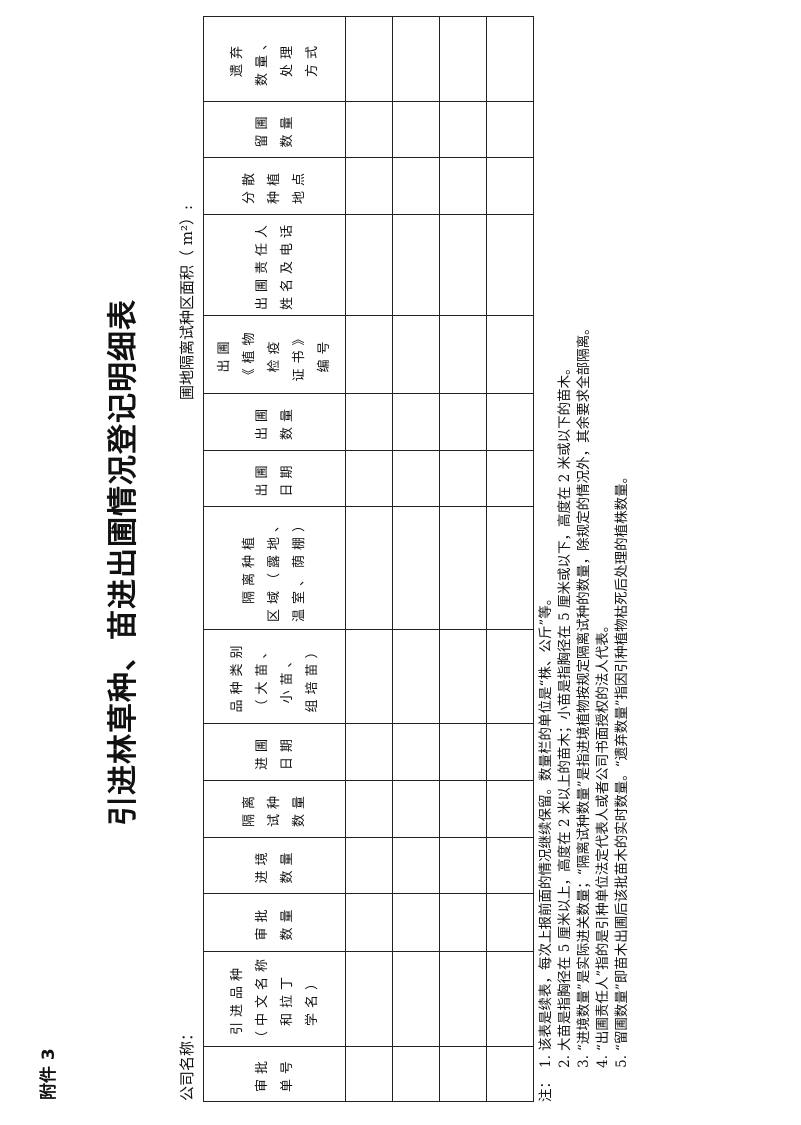 Image resolution: width=801 pixels, height=1125 pixels. I want to click on column-header: 出圃 日期, so click(274, 478).